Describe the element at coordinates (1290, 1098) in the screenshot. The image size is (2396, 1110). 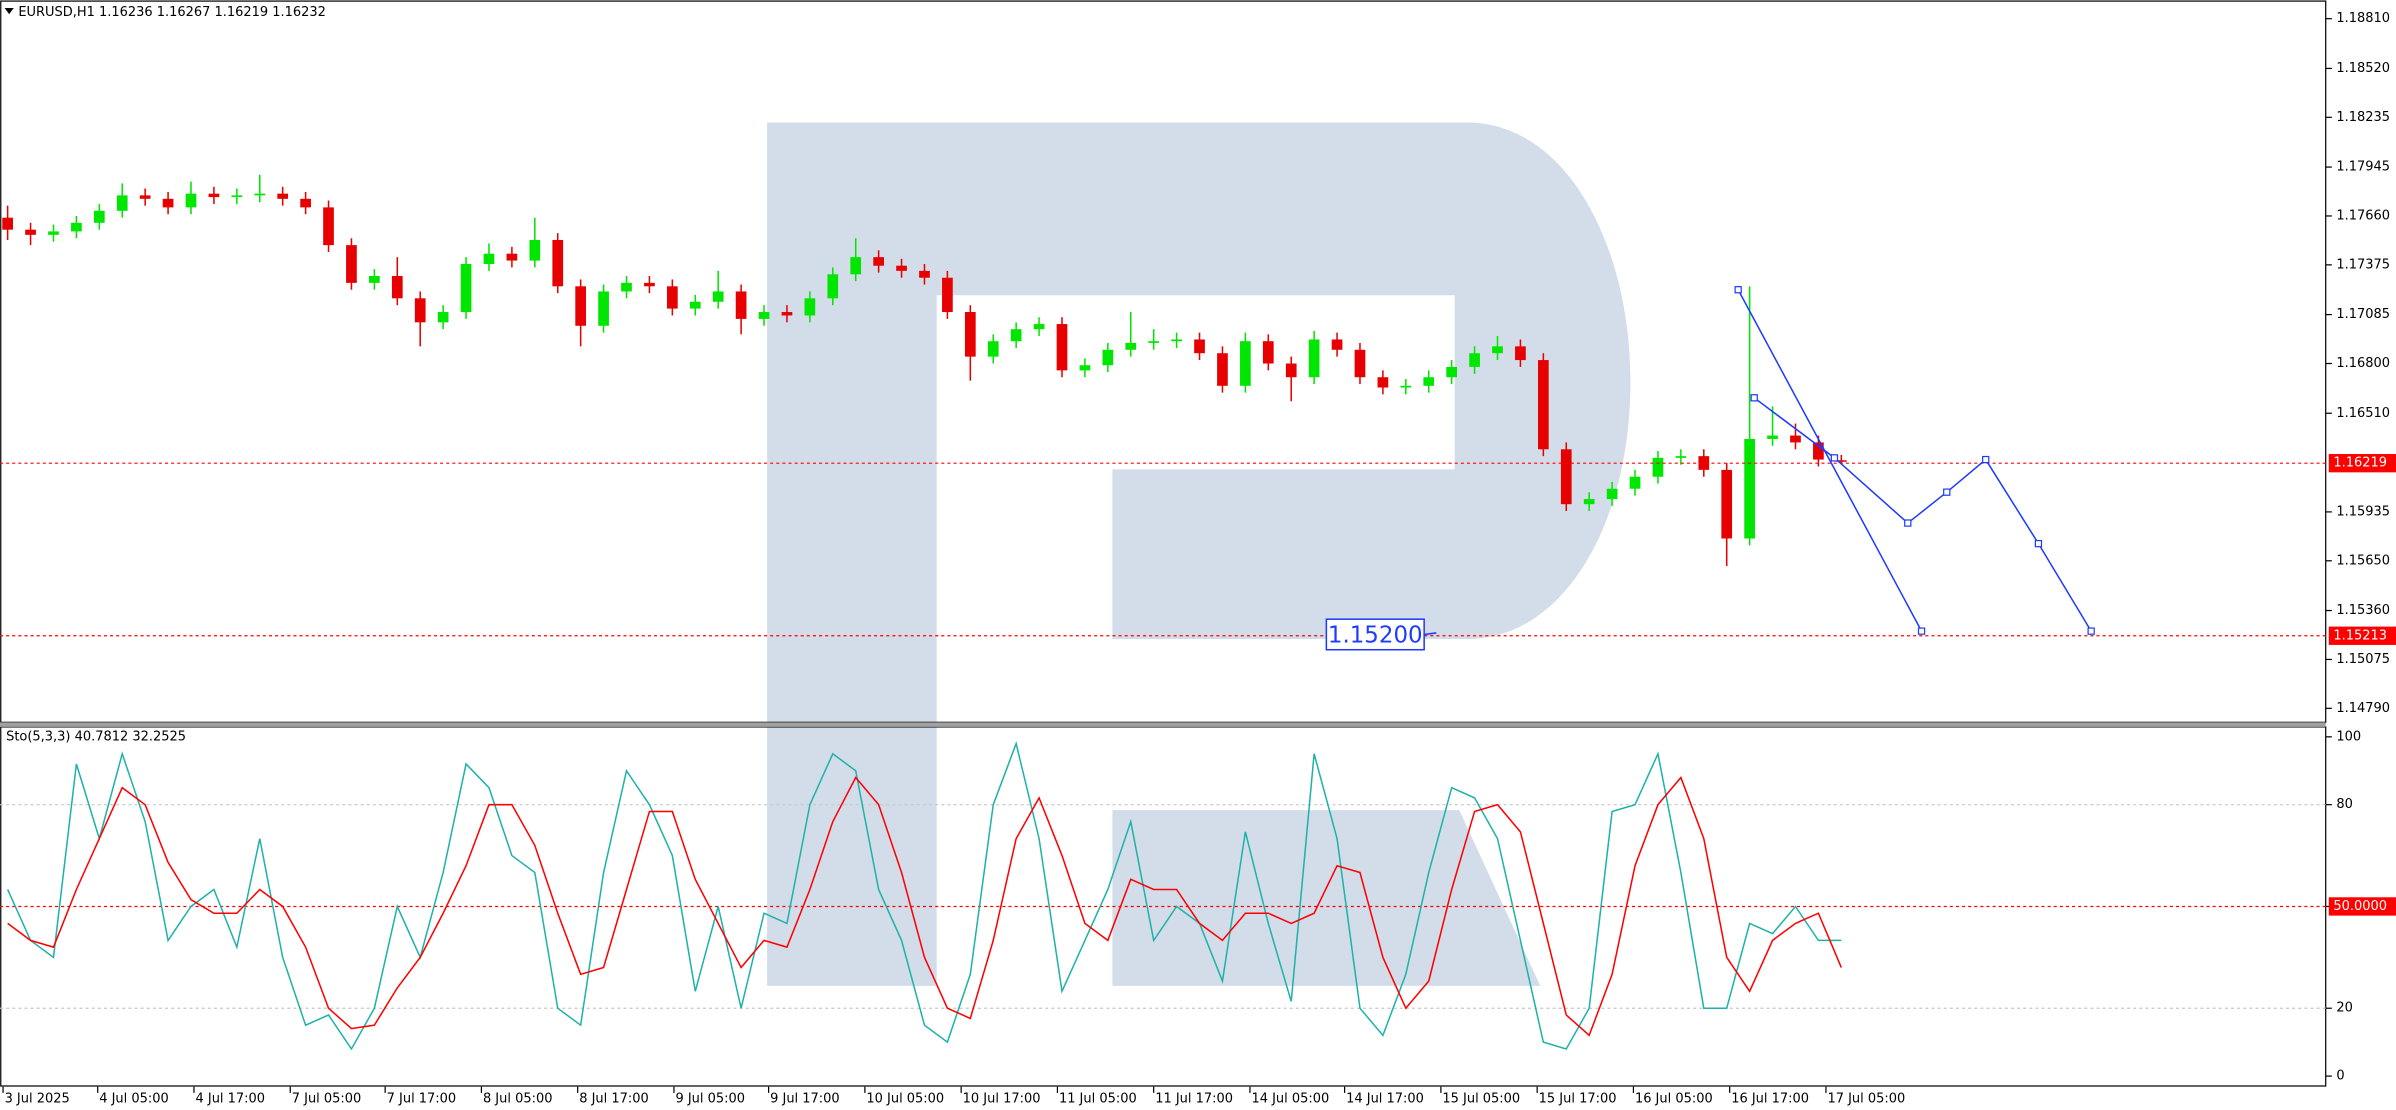
I see `x-tick-label: 14 Jul 05:00` at that location.